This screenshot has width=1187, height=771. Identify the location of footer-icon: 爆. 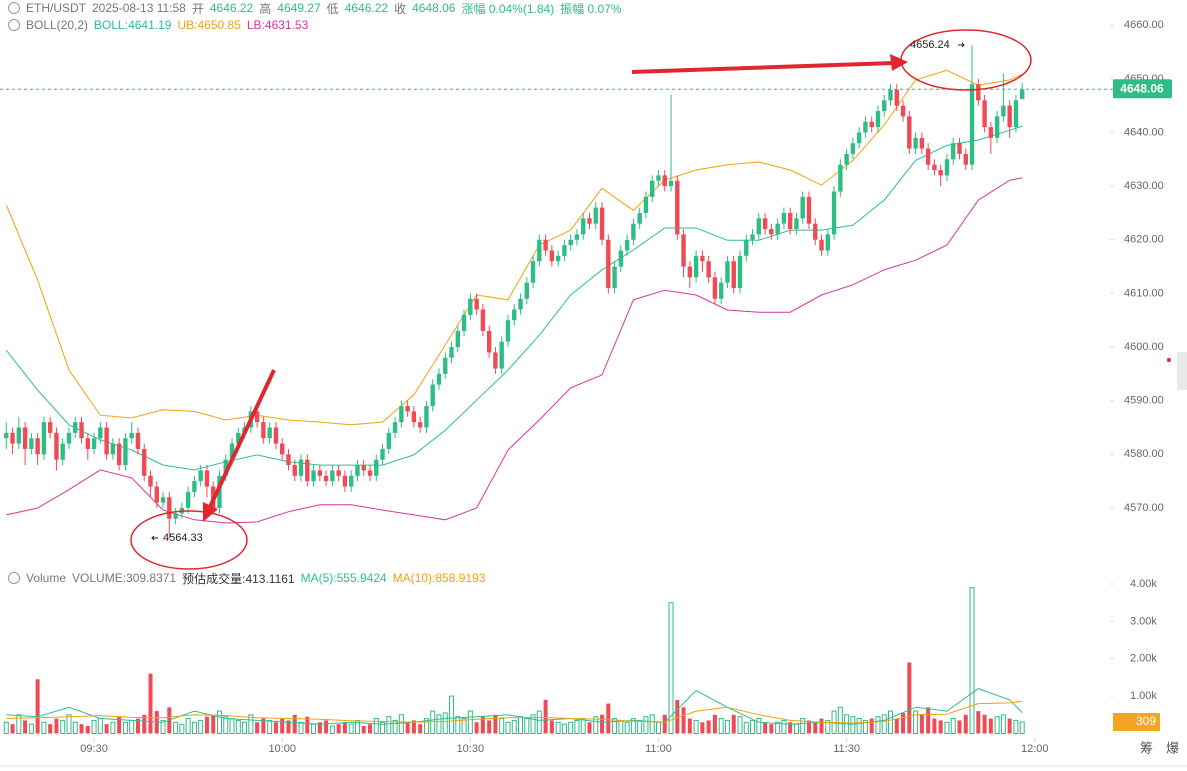
(1172, 747).